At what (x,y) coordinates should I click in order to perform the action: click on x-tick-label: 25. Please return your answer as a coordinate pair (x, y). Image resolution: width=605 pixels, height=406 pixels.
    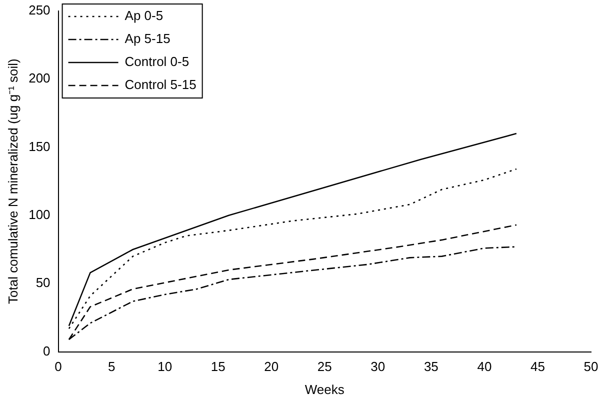
    Looking at the image, I should click on (324, 366).